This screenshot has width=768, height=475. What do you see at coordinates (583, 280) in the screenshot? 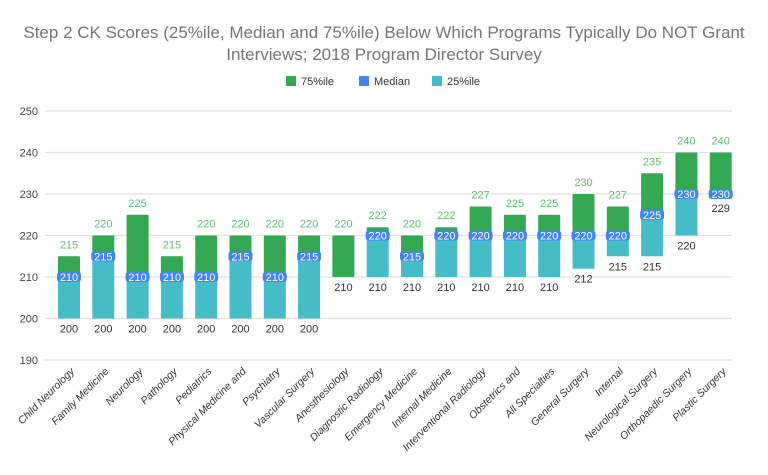
I see `25ile-label: 212` at bounding box center [583, 280].